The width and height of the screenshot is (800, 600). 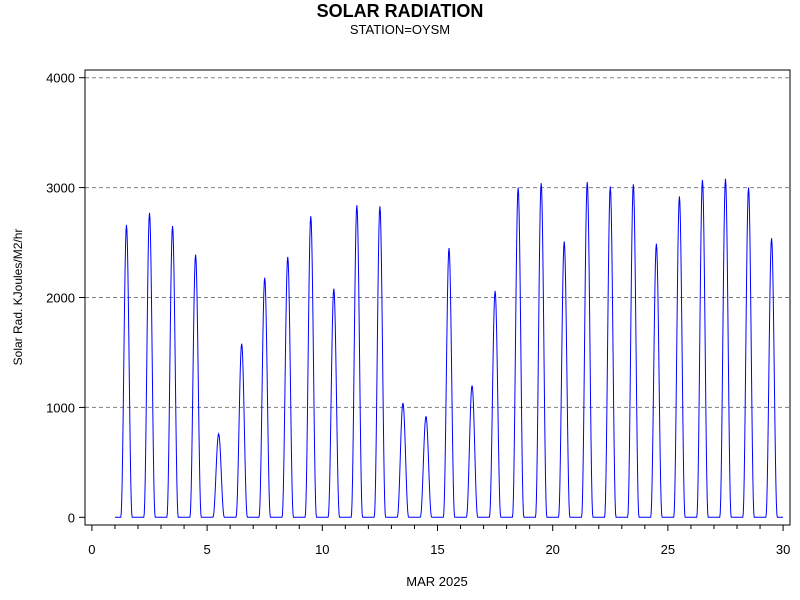 I want to click on y-tick-label: 4000, so click(x=60, y=78).